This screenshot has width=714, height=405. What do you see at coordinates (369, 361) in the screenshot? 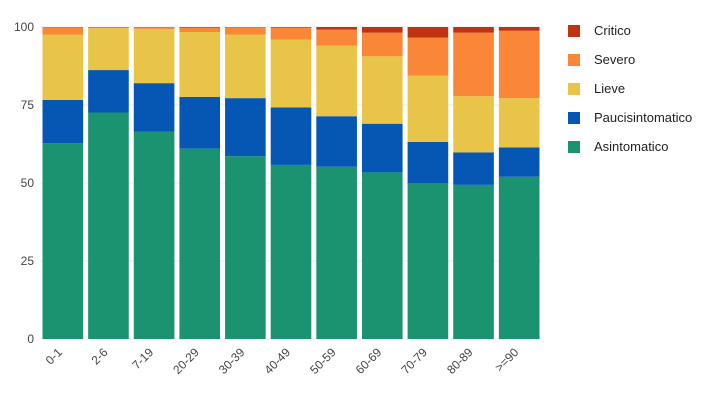
I see `x-tick-label: 60-69` at bounding box center [369, 361].